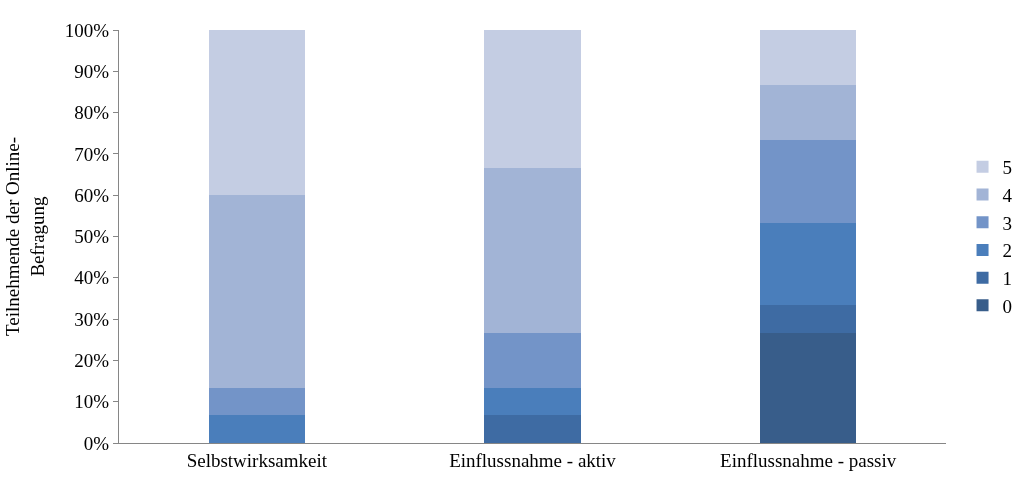 Image resolution: width=1030 pixels, height=503 pixels. Describe the element at coordinates (92, 402) in the screenshot. I see `y-tick-label: 10%` at that location.